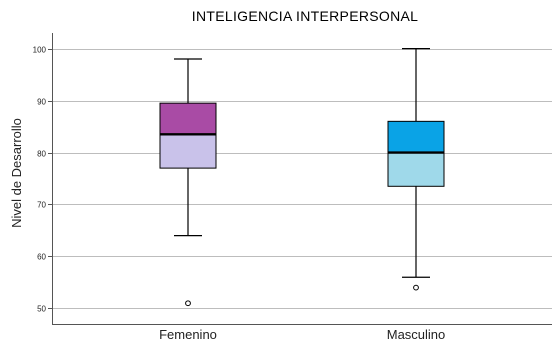 The height and width of the screenshot is (342, 552). What do you see at coordinates (302, 334) in the screenshot?
I see `category-labels: Femenino Masculino` at bounding box center [302, 334].